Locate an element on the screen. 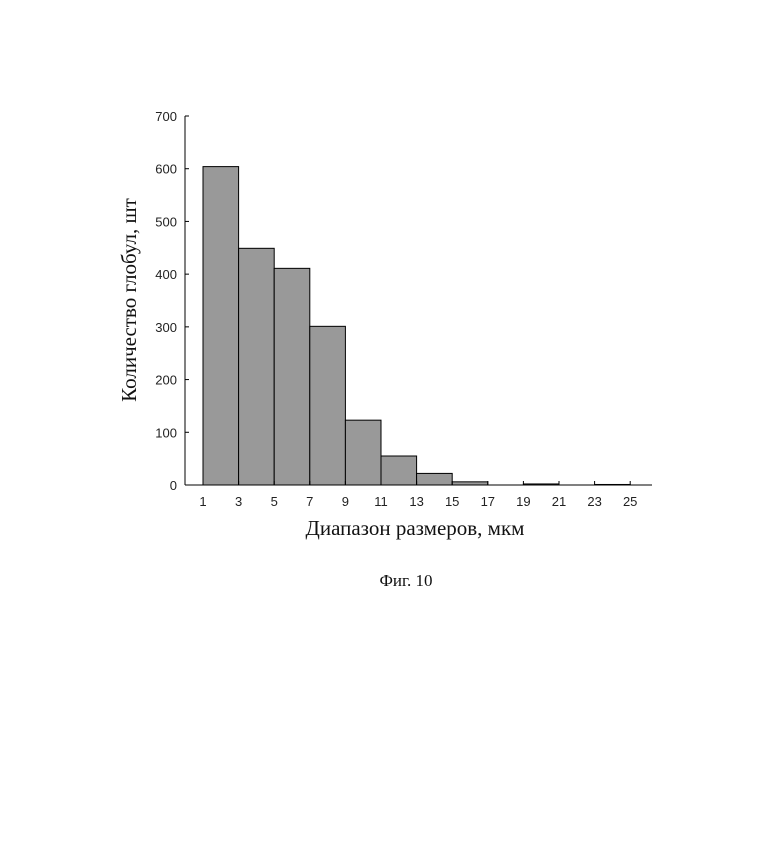 The height and width of the screenshot is (863, 780). figure-caption: Фиг. 10 is located at coordinates (405, 580).